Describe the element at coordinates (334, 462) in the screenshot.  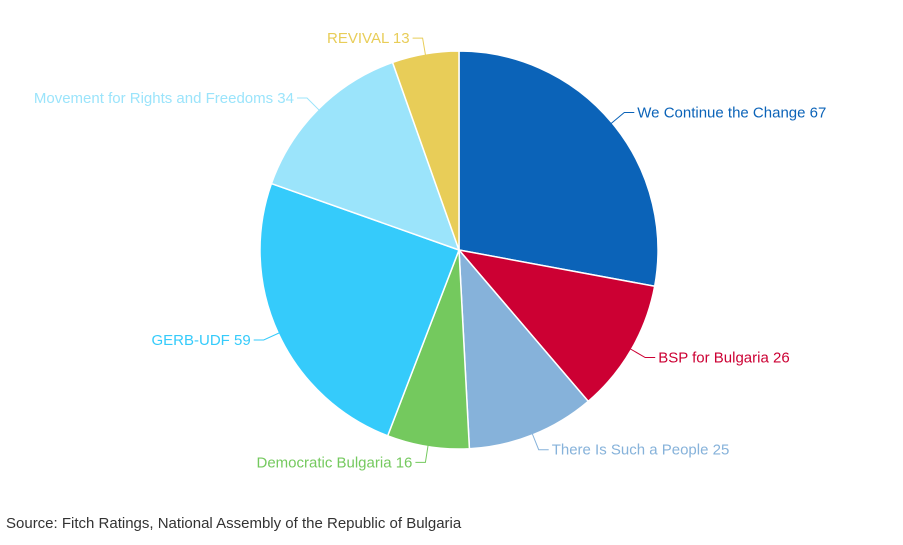
I see `data-label-democratic-bulgaria: Democratic Bulgaria 16` at that location.